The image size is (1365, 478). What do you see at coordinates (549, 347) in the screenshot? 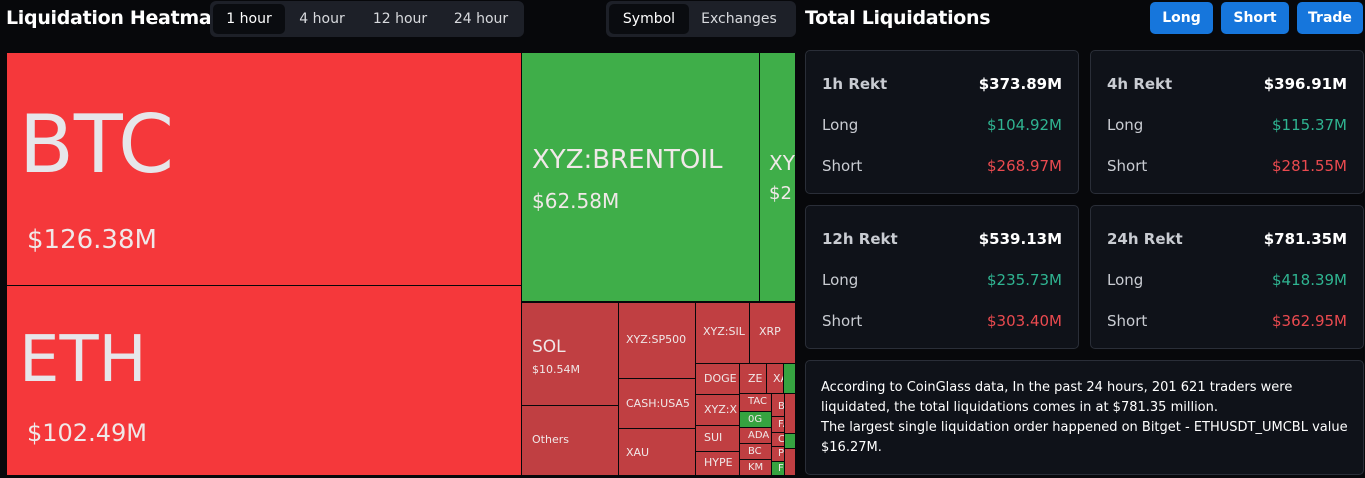
I see `tile-label: SOL` at bounding box center [549, 347].